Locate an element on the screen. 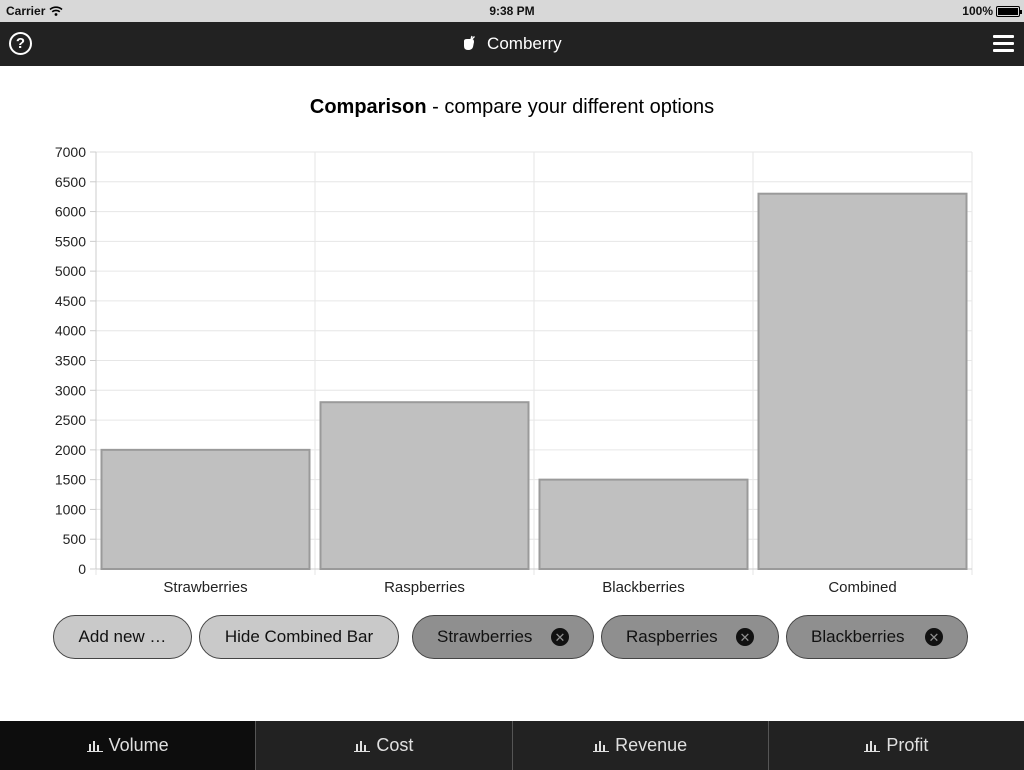 The image size is (1024, 770). option-chip-blackberries: Blackberries ✕ is located at coordinates (877, 637).